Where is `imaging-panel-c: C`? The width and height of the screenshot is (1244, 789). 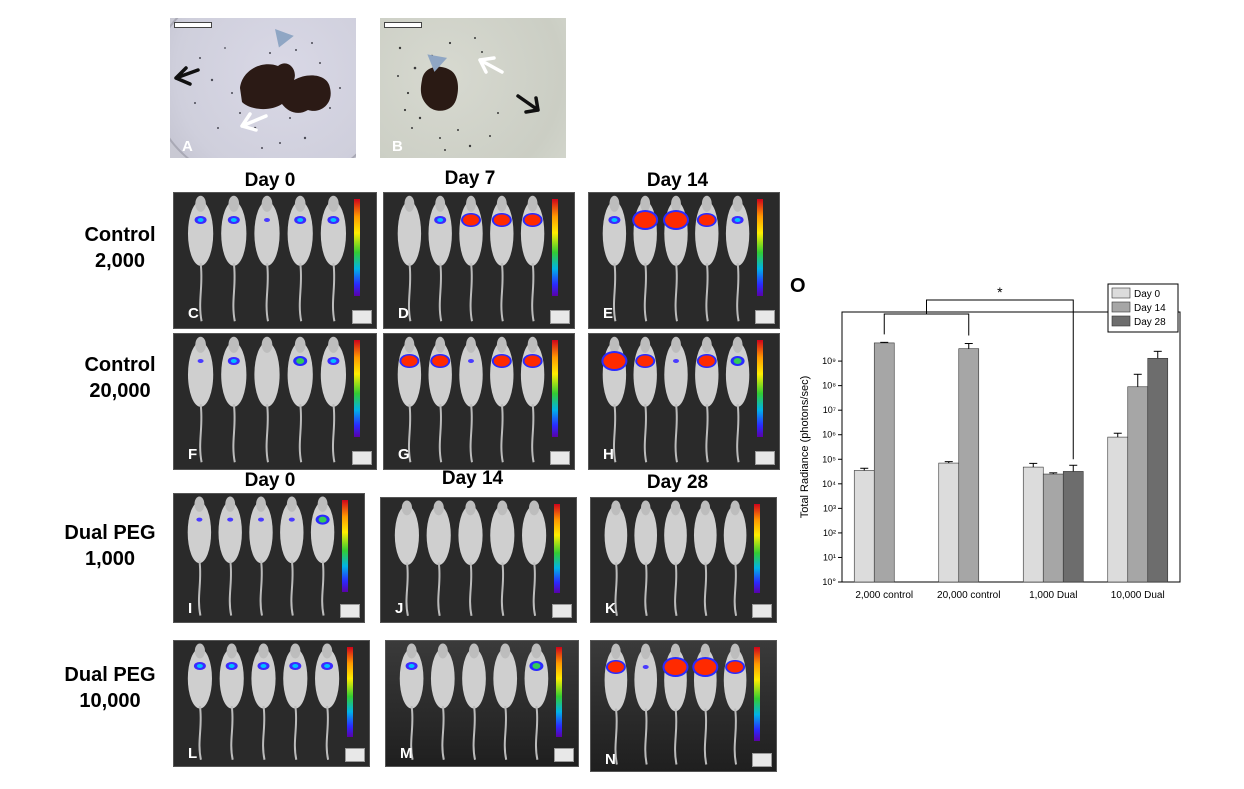 imaging-panel-c: C is located at coordinates (275, 260).